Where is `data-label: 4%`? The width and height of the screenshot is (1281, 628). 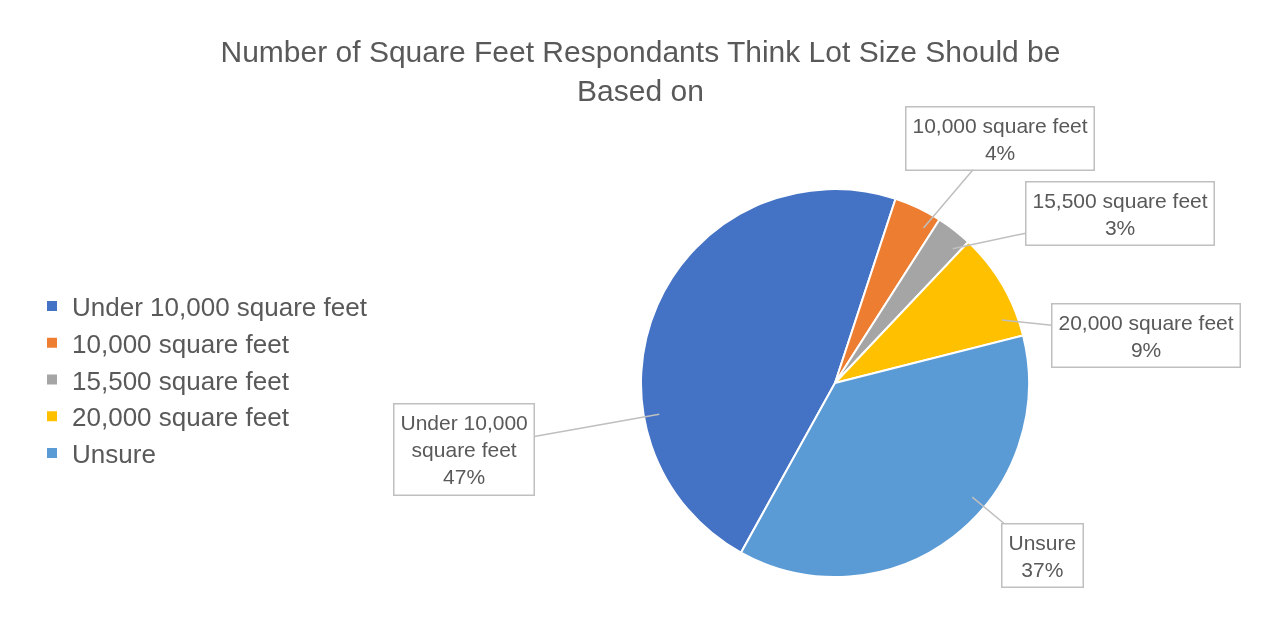
data-label: 4% is located at coordinates (1000, 152).